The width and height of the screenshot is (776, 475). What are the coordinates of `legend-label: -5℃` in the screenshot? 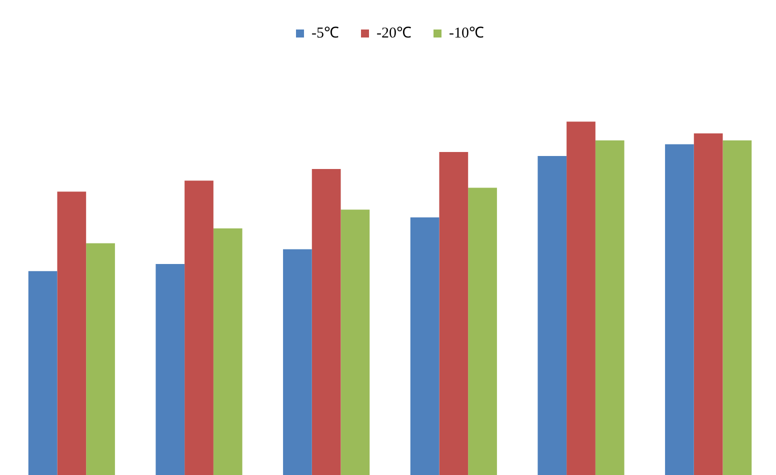 It's located at (326, 33).